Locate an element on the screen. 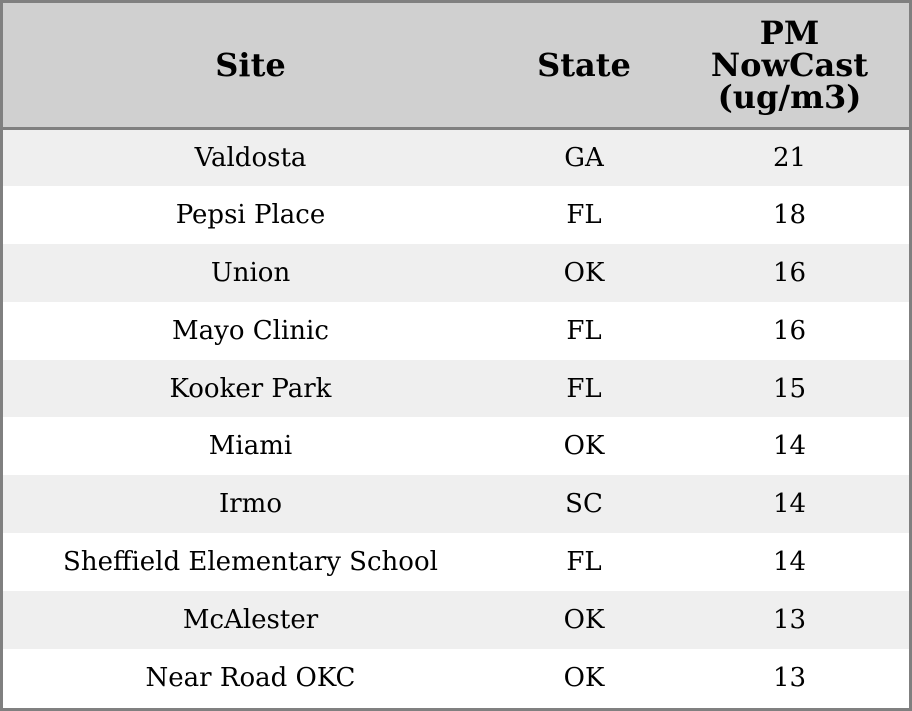  header-pm-nowcast: PM NowCast (ug/m3) is located at coordinates (789, 66).